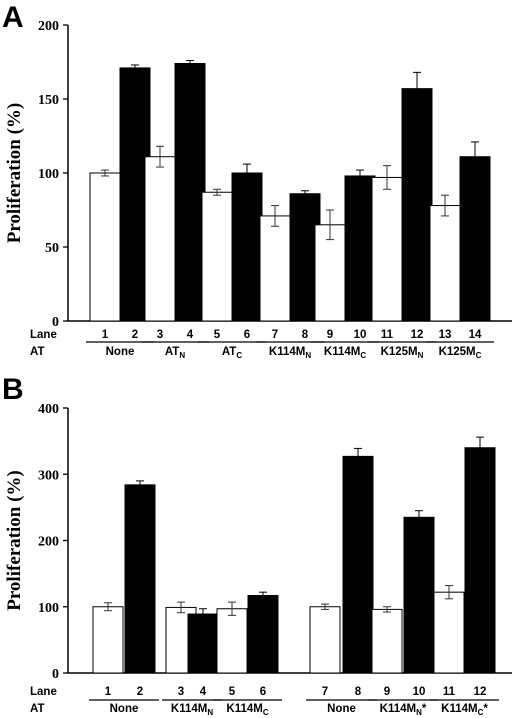 Image resolution: width=520 pixels, height=718 pixels. I want to click on panel-a-group-label: ATN, so click(175, 353).